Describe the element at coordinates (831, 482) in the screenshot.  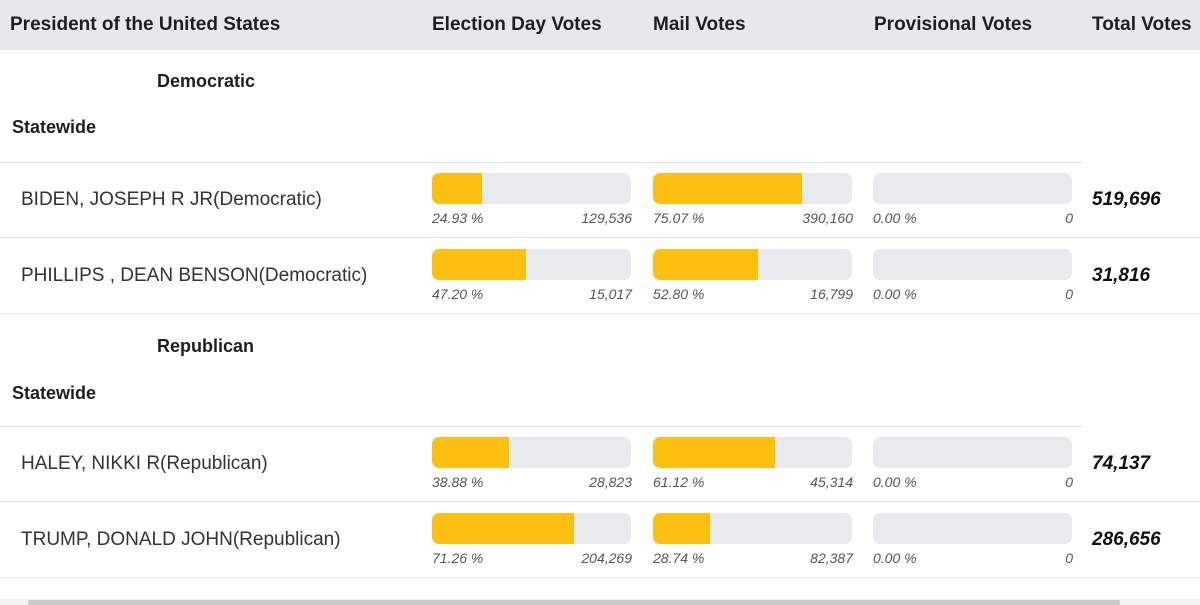
I see `vote-count: 45,314` at that location.